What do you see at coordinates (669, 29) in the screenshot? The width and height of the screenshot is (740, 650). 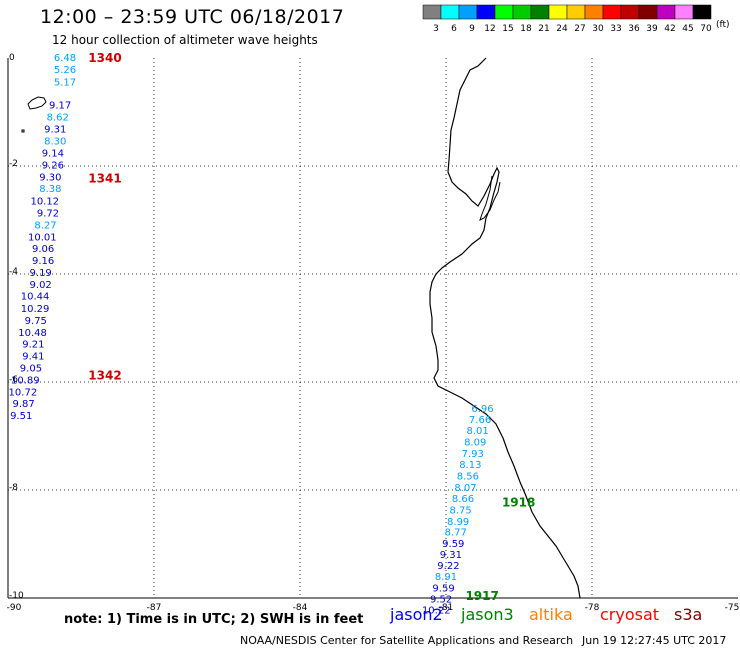 I see `legend-label: 42` at bounding box center [669, 29].